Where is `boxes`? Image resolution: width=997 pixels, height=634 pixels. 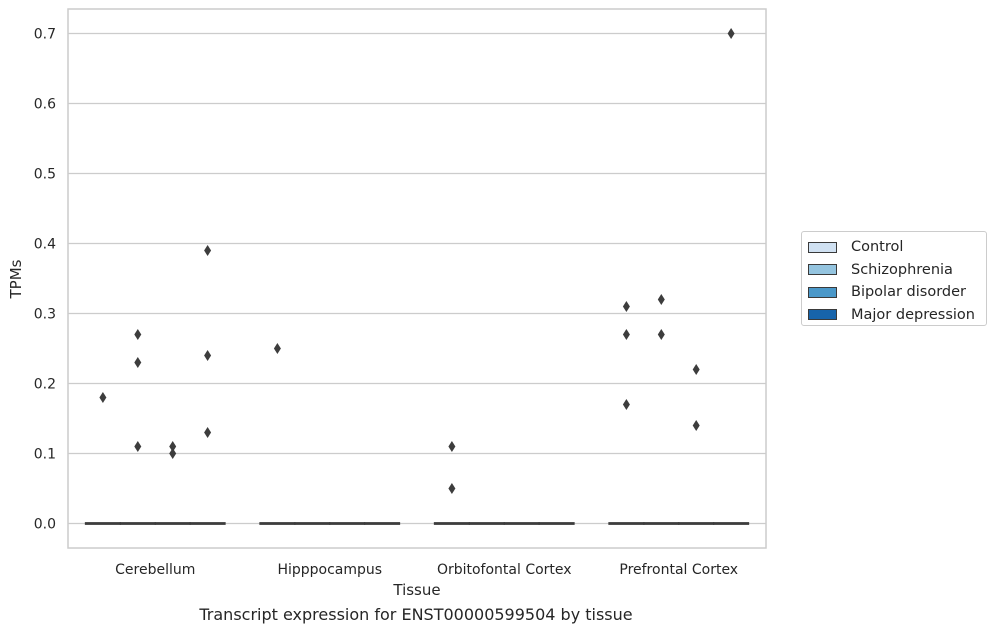
boxes is located at coordinates (417, 523).